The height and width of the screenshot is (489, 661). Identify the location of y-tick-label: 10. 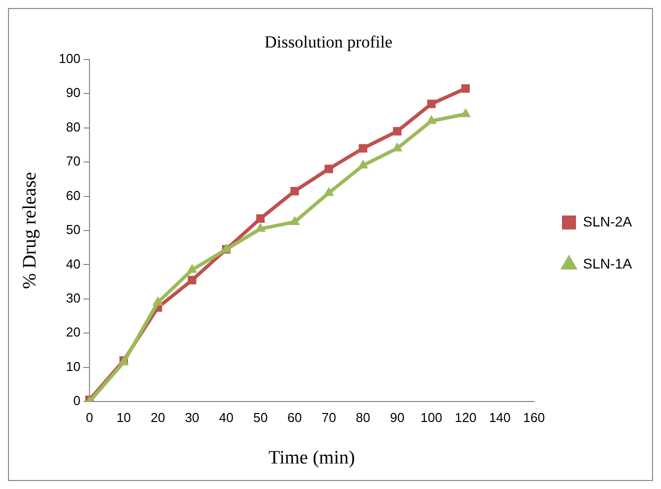
(73, 366).